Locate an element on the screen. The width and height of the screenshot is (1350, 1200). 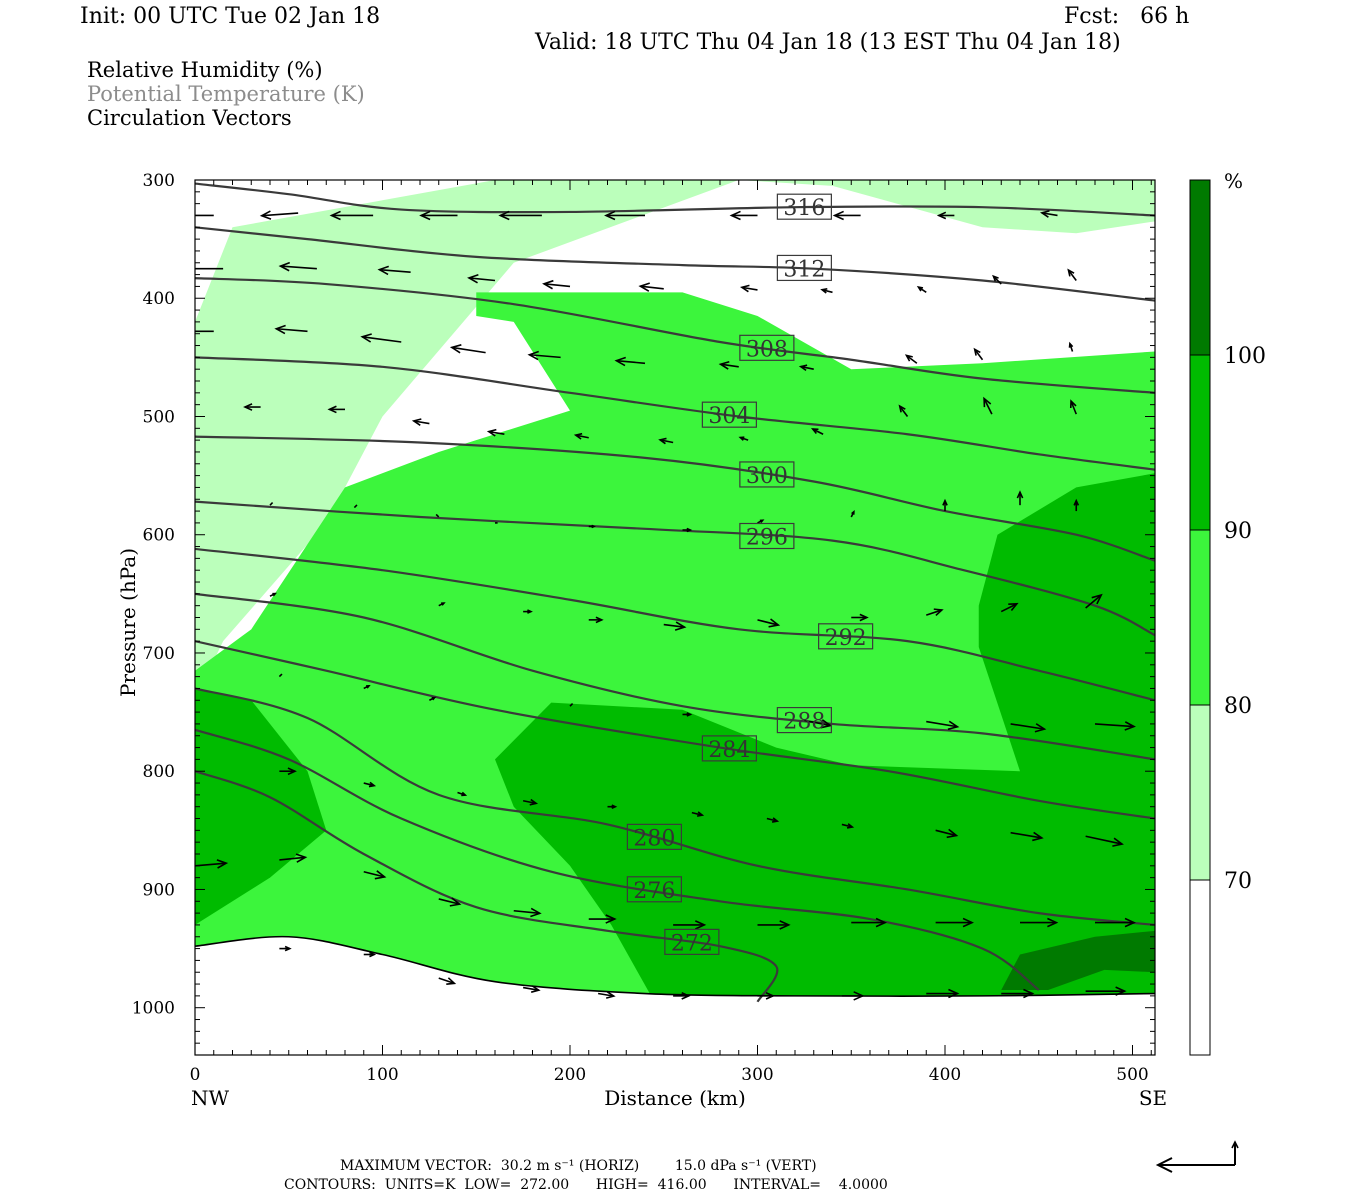
x-tick-label-100: 100 is located at coordinates (382, 1075).